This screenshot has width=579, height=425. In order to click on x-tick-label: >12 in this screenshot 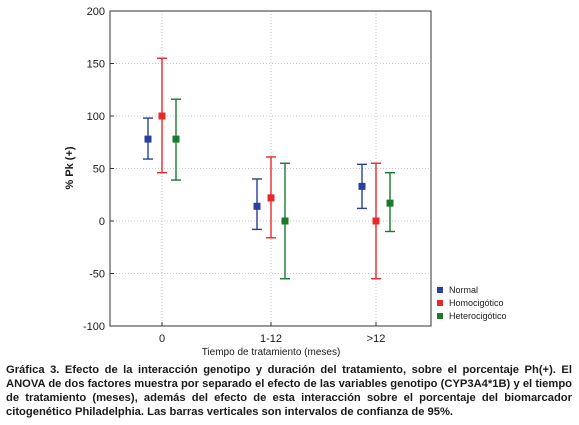, I will do `click(376, 339)`.